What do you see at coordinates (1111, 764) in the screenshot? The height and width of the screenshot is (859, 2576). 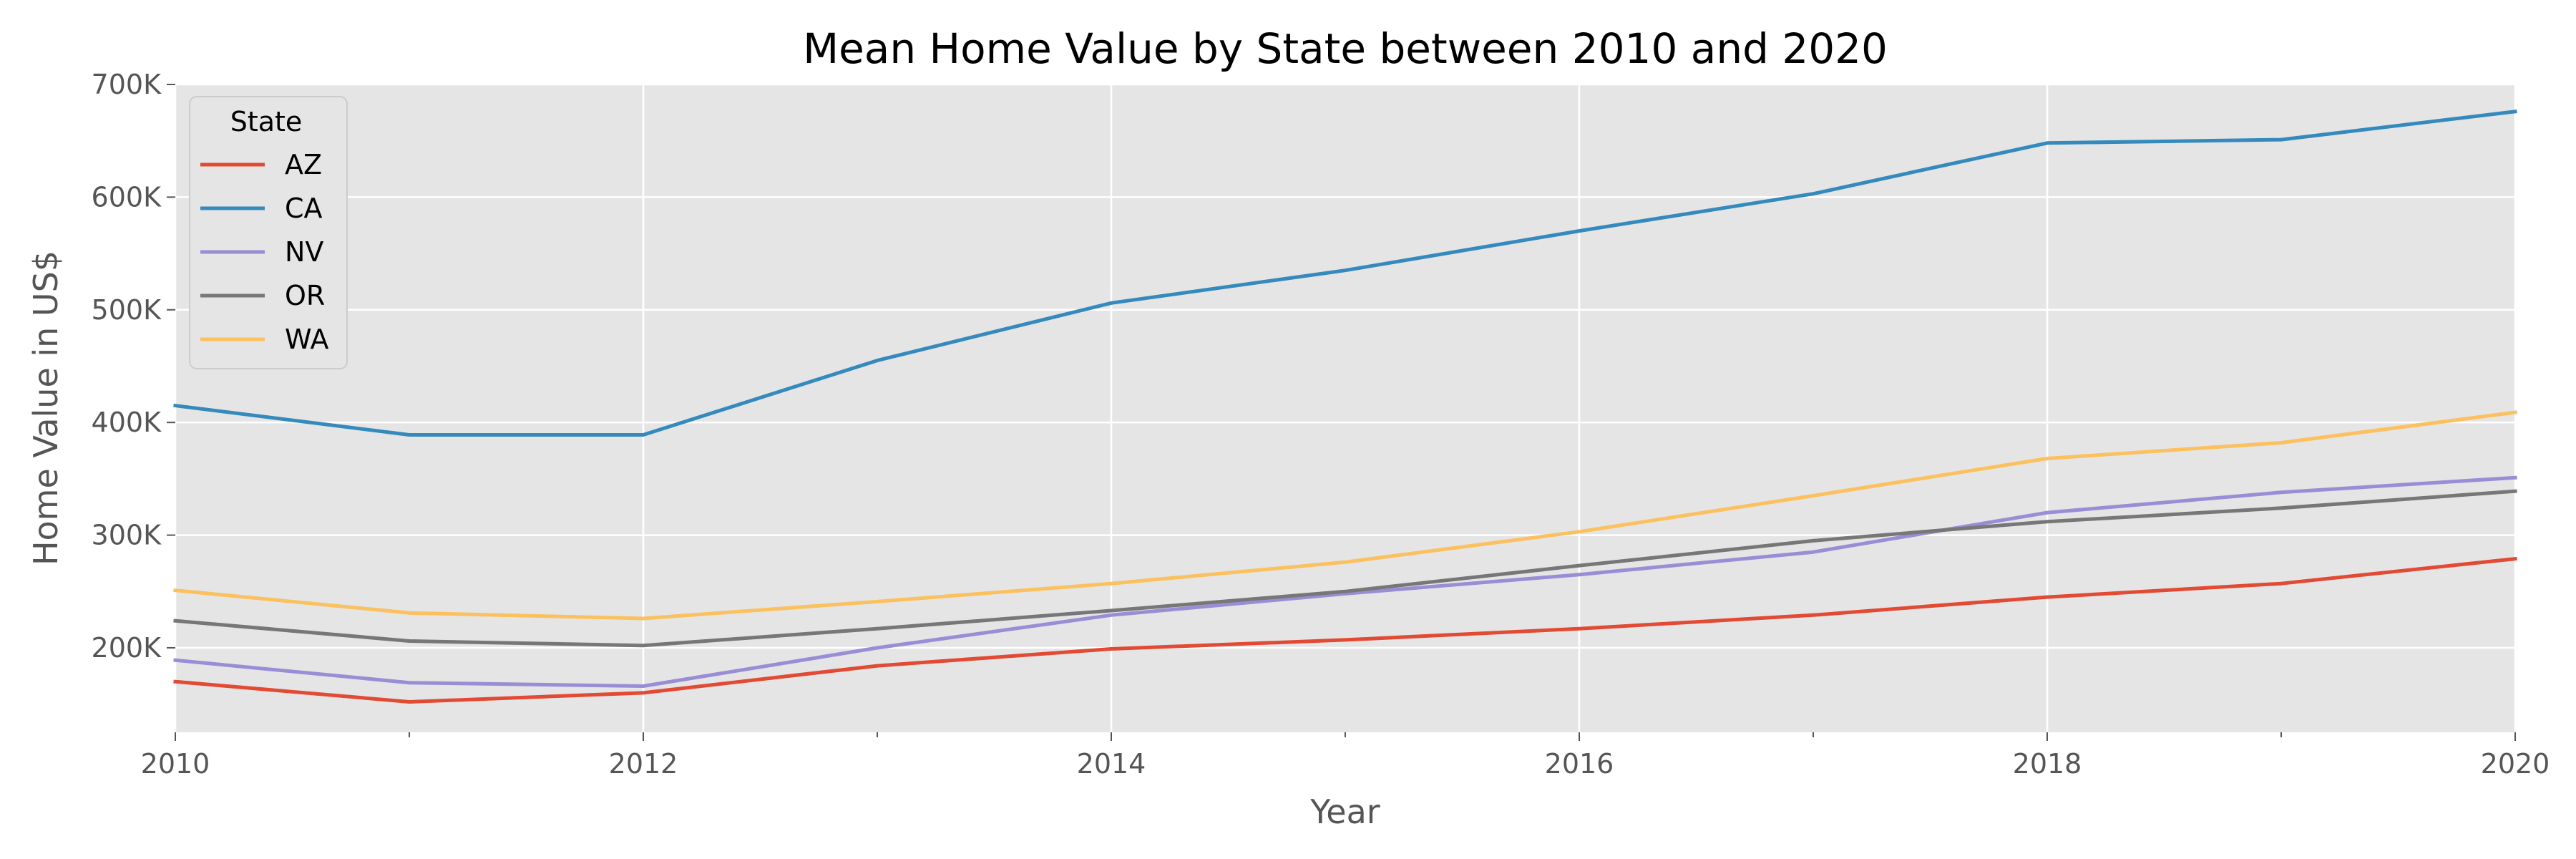 I see `x-tick-label: 2014` at bounding box center [1111, 764].